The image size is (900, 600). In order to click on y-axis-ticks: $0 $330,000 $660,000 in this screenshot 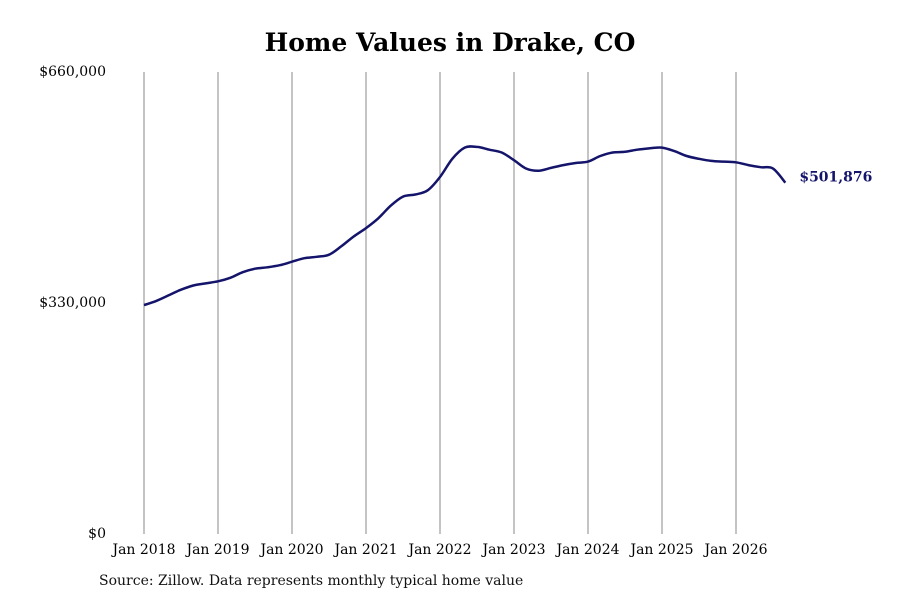, I will do `click(72, 303)`.